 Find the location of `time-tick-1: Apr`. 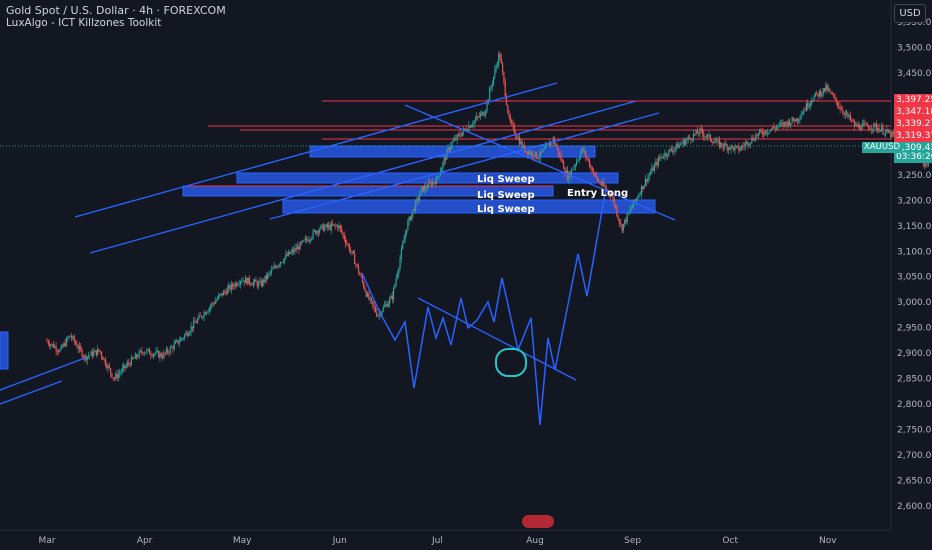

time-tick-1: Apr is located at coordinates (145, 541).